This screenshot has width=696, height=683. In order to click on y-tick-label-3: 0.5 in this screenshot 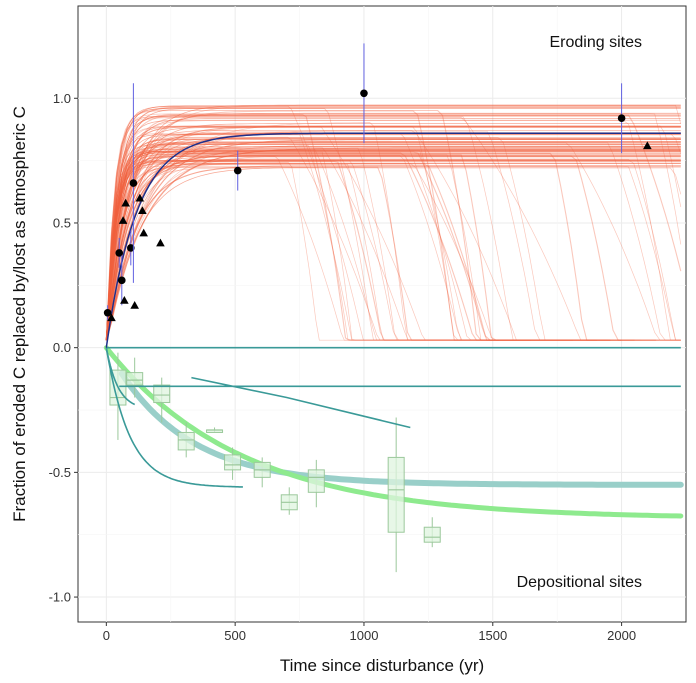, I will do `click(62, 222)`.